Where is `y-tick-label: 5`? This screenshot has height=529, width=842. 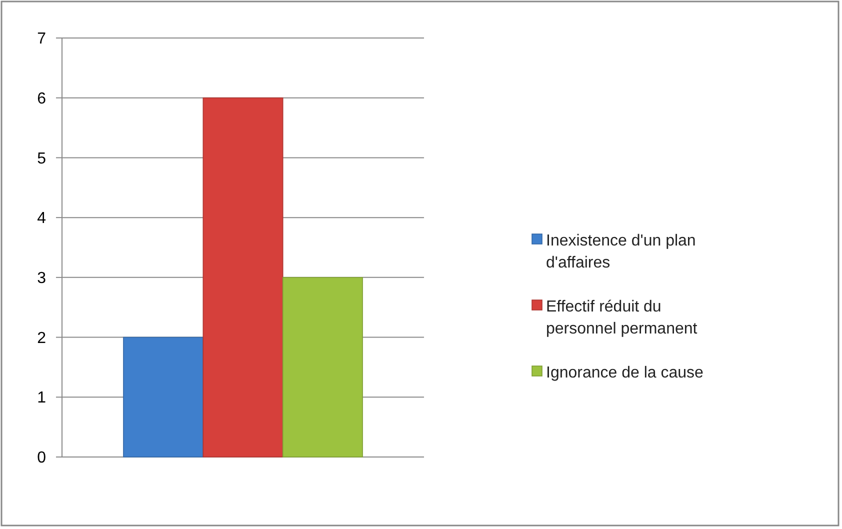
y-tick-label: 5 is located at coordinates (41, 159).